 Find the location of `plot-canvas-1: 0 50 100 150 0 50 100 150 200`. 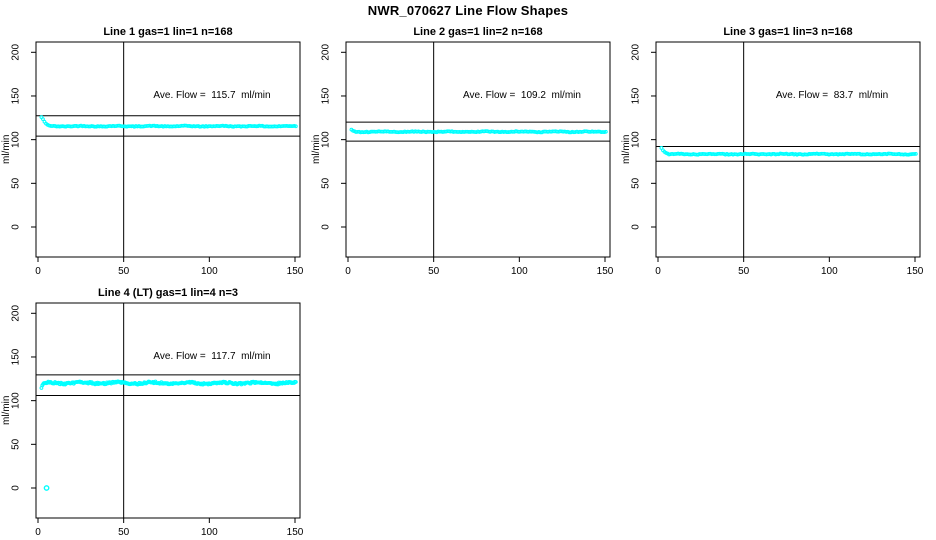

plot-canvas-1: 0 50 100 150 0 50 100 150 200 is located at coordinates (157, 159).